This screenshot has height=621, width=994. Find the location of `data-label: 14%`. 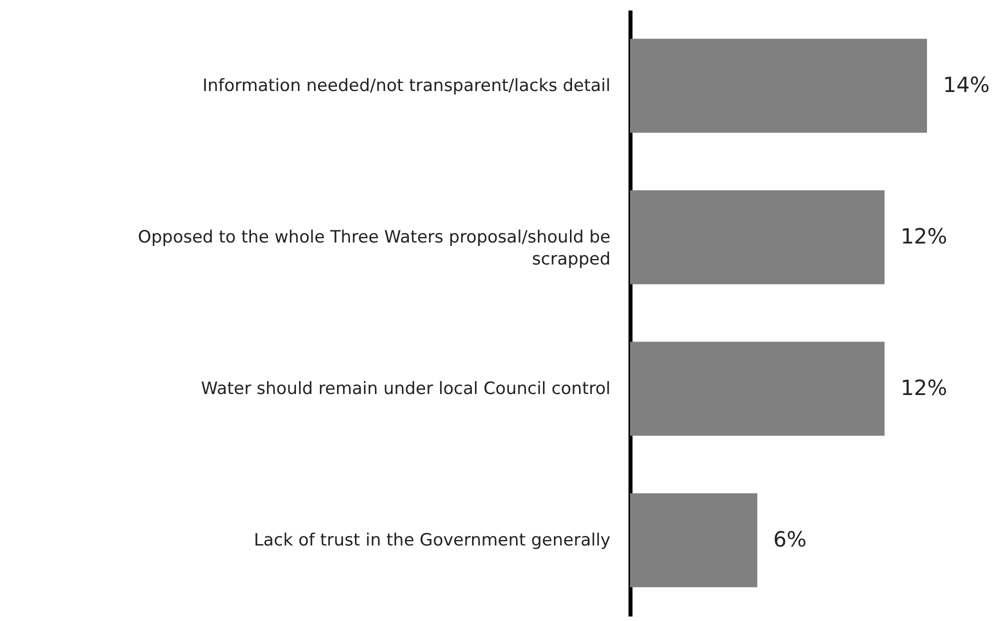

data-label: 14% is located at coordinates (966, 84).